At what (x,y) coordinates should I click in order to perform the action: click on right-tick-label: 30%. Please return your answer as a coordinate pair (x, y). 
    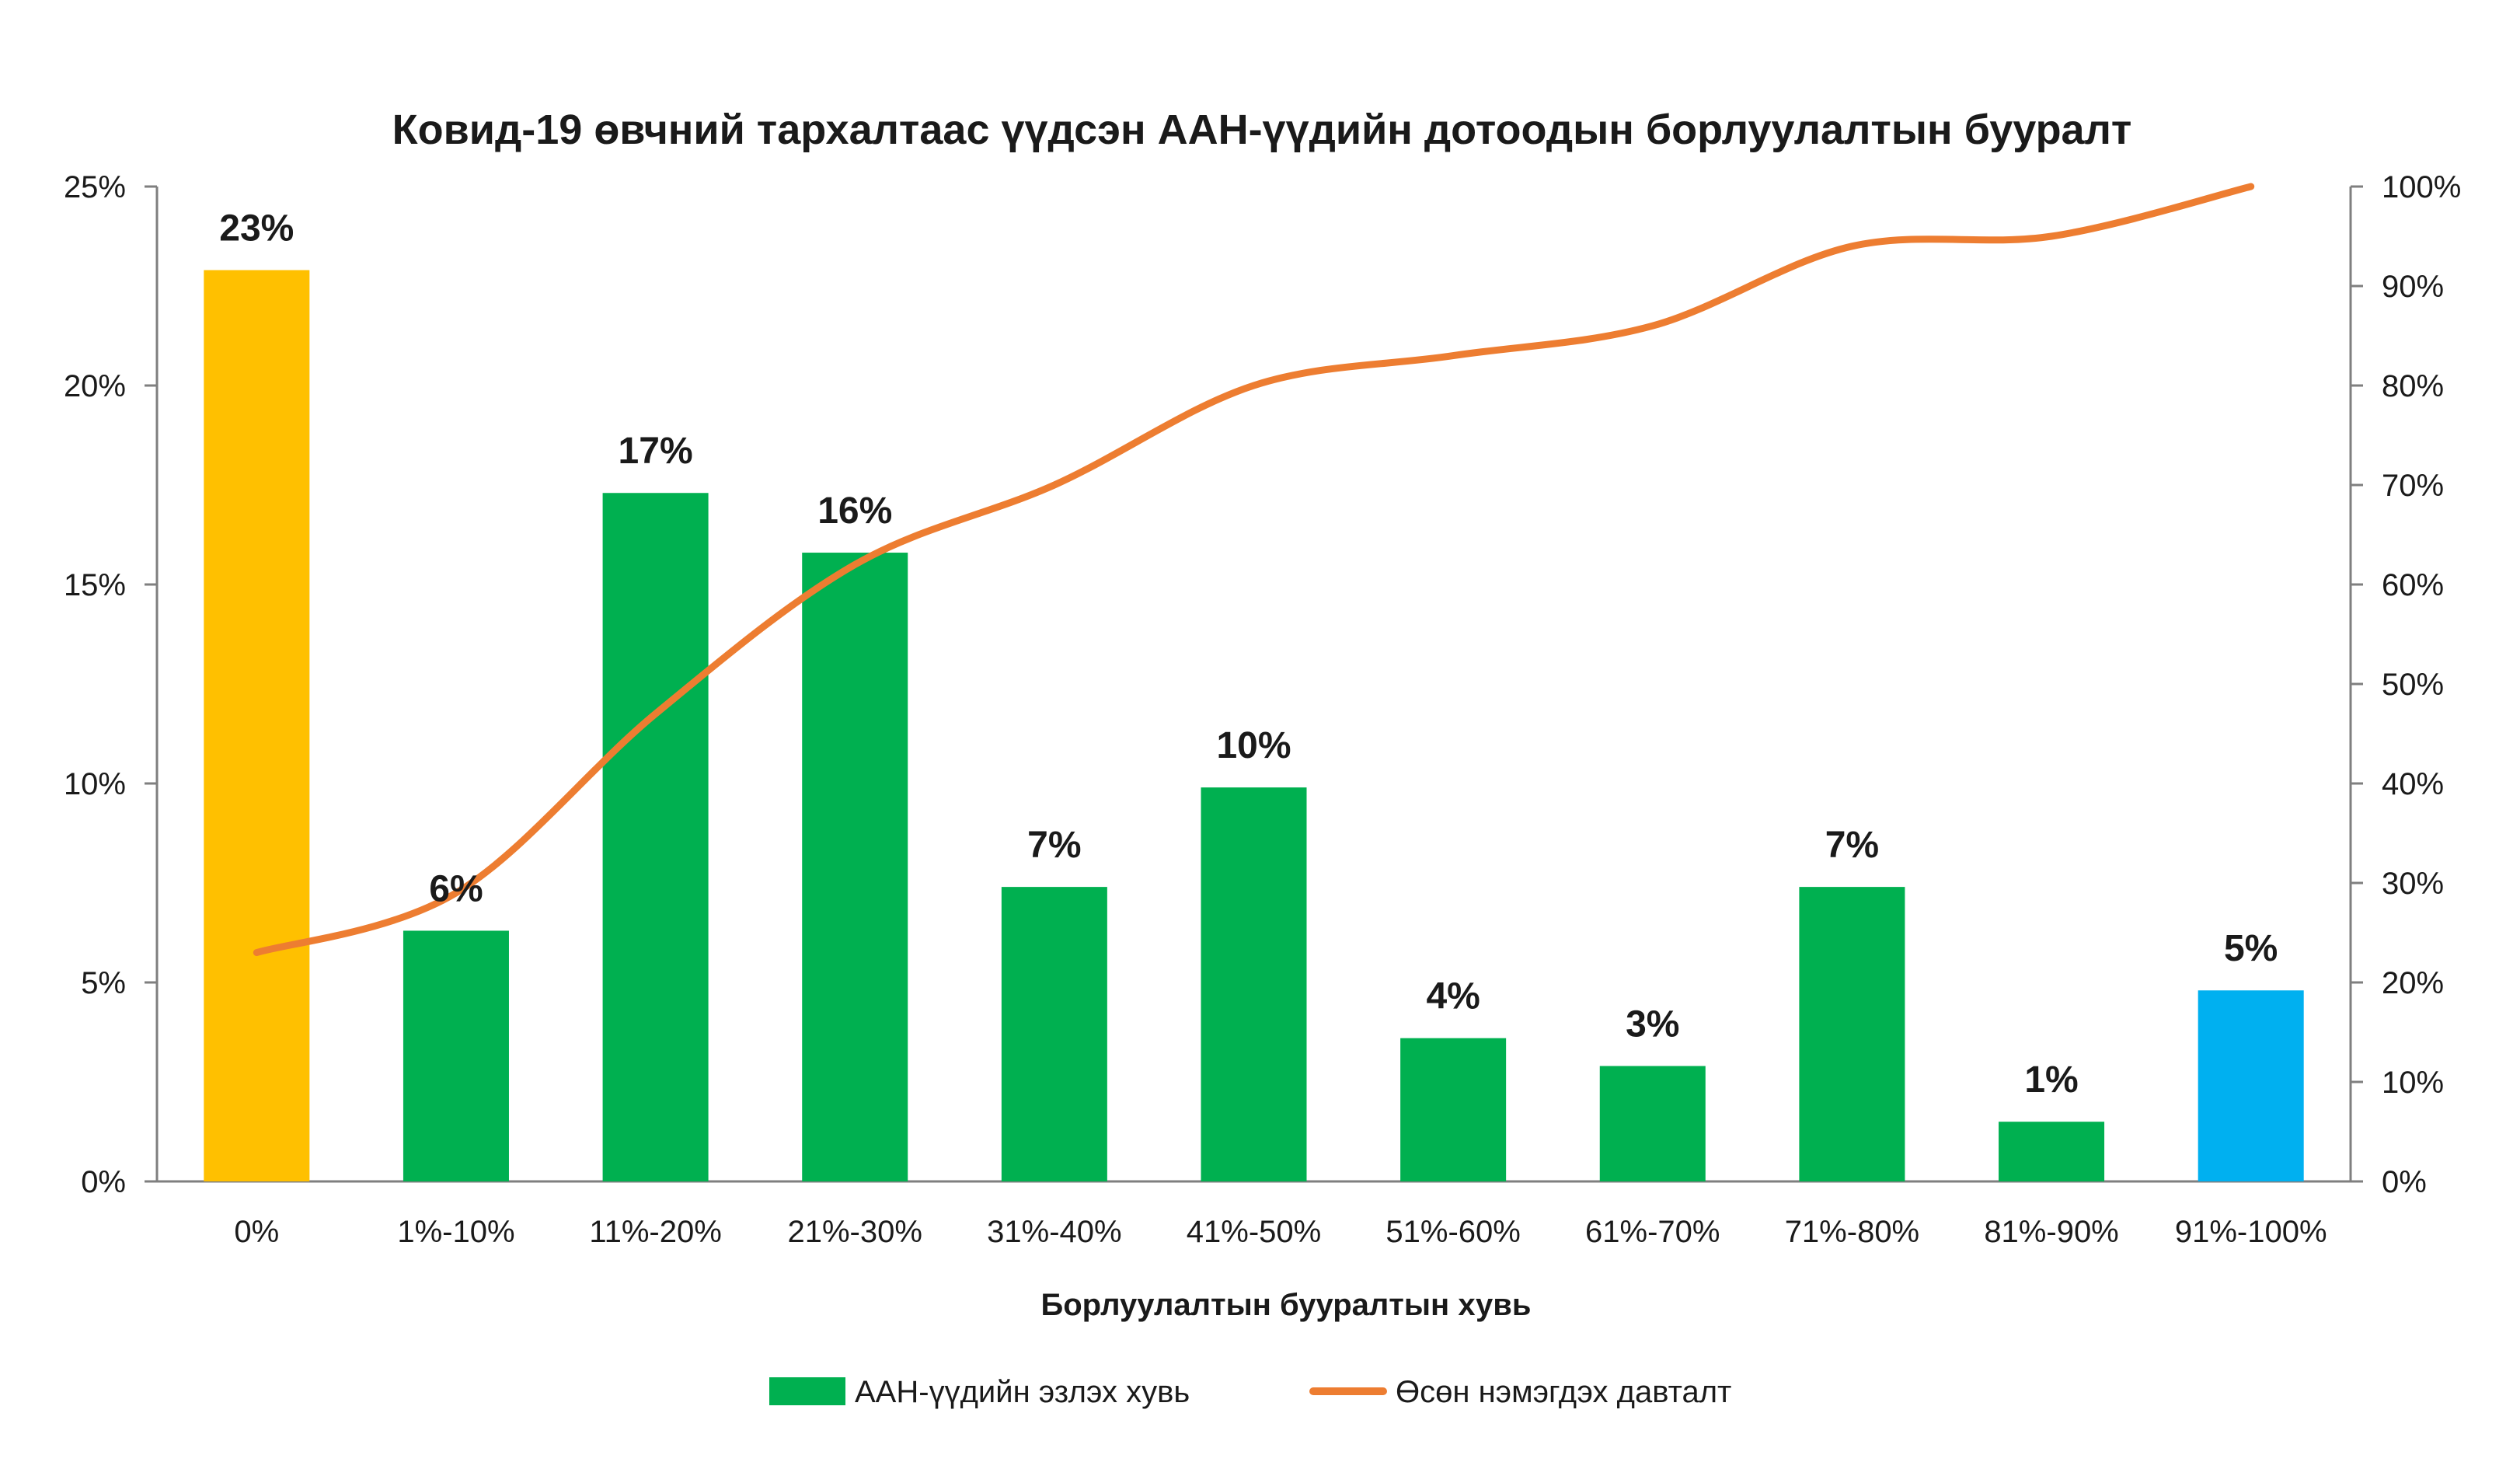
    Looking at the image, I should click on (2413, 884).